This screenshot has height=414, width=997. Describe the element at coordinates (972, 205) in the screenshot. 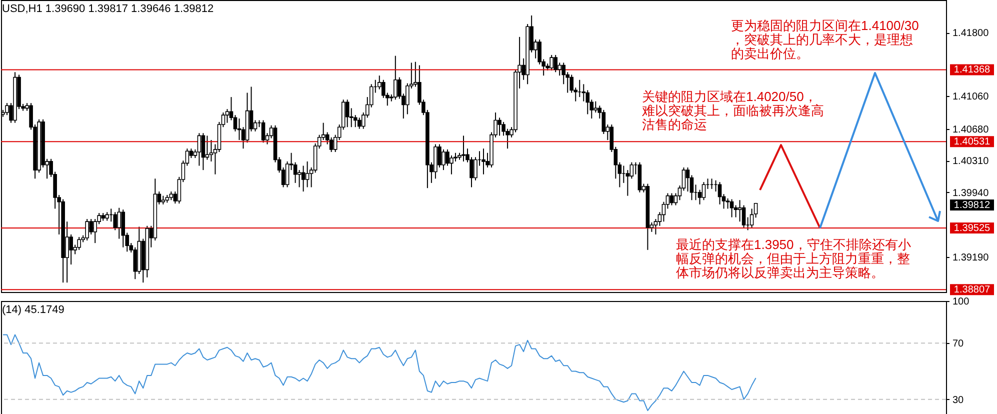

I see `text: 1.39812` at that location.